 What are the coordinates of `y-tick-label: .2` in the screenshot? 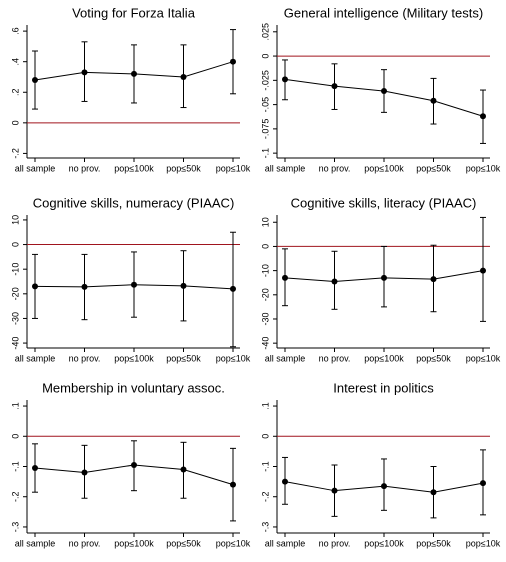 It's located at (15, 93).